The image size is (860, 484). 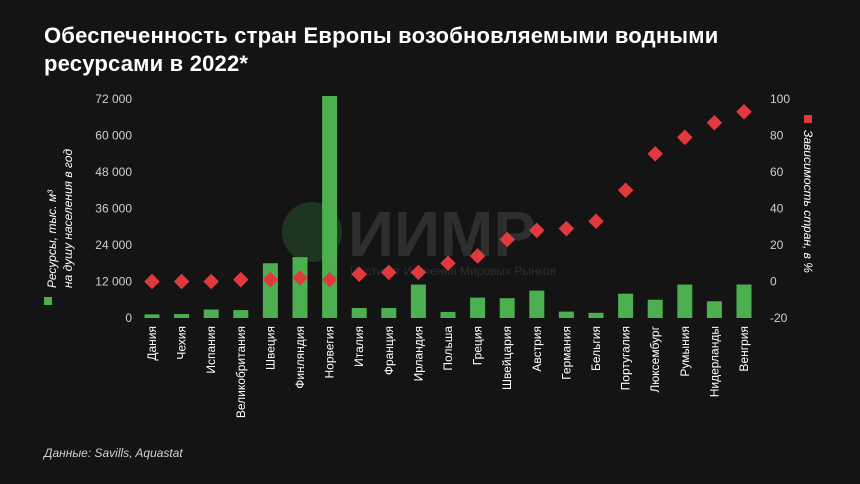 What do you see at coordinates (113, 172) in the screenshot?
I see `left-axis-tick-label: 48 000` at bounding box center [113, 172].